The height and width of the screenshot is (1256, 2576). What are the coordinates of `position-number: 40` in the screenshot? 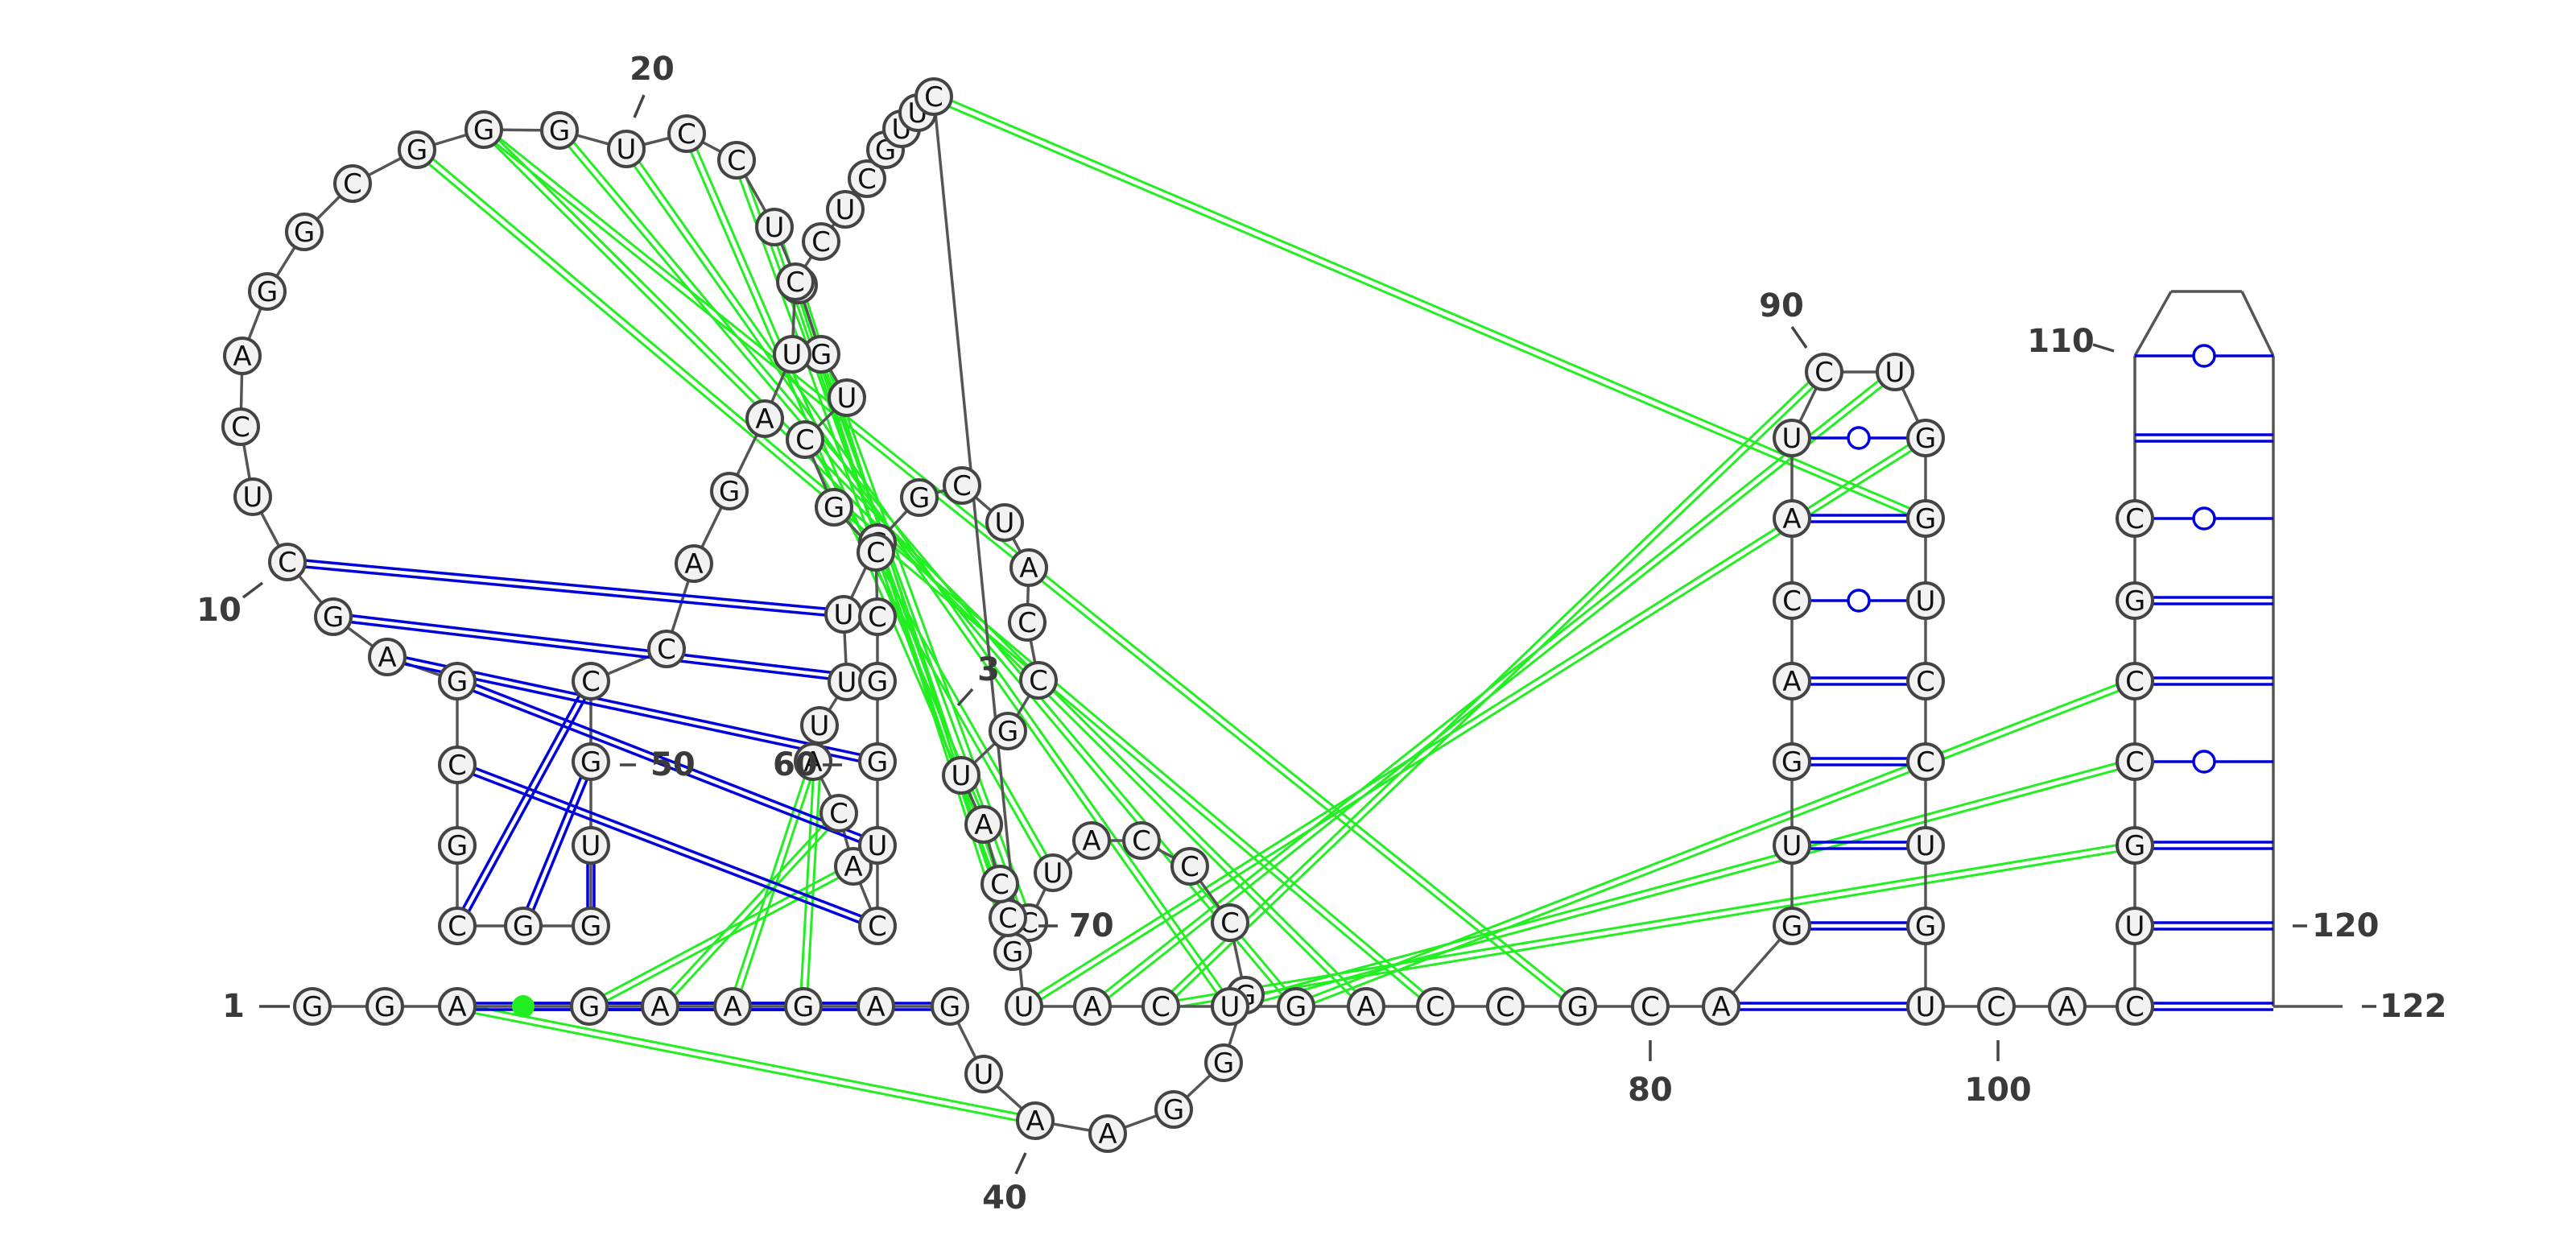 It's located at (1005, 1198).